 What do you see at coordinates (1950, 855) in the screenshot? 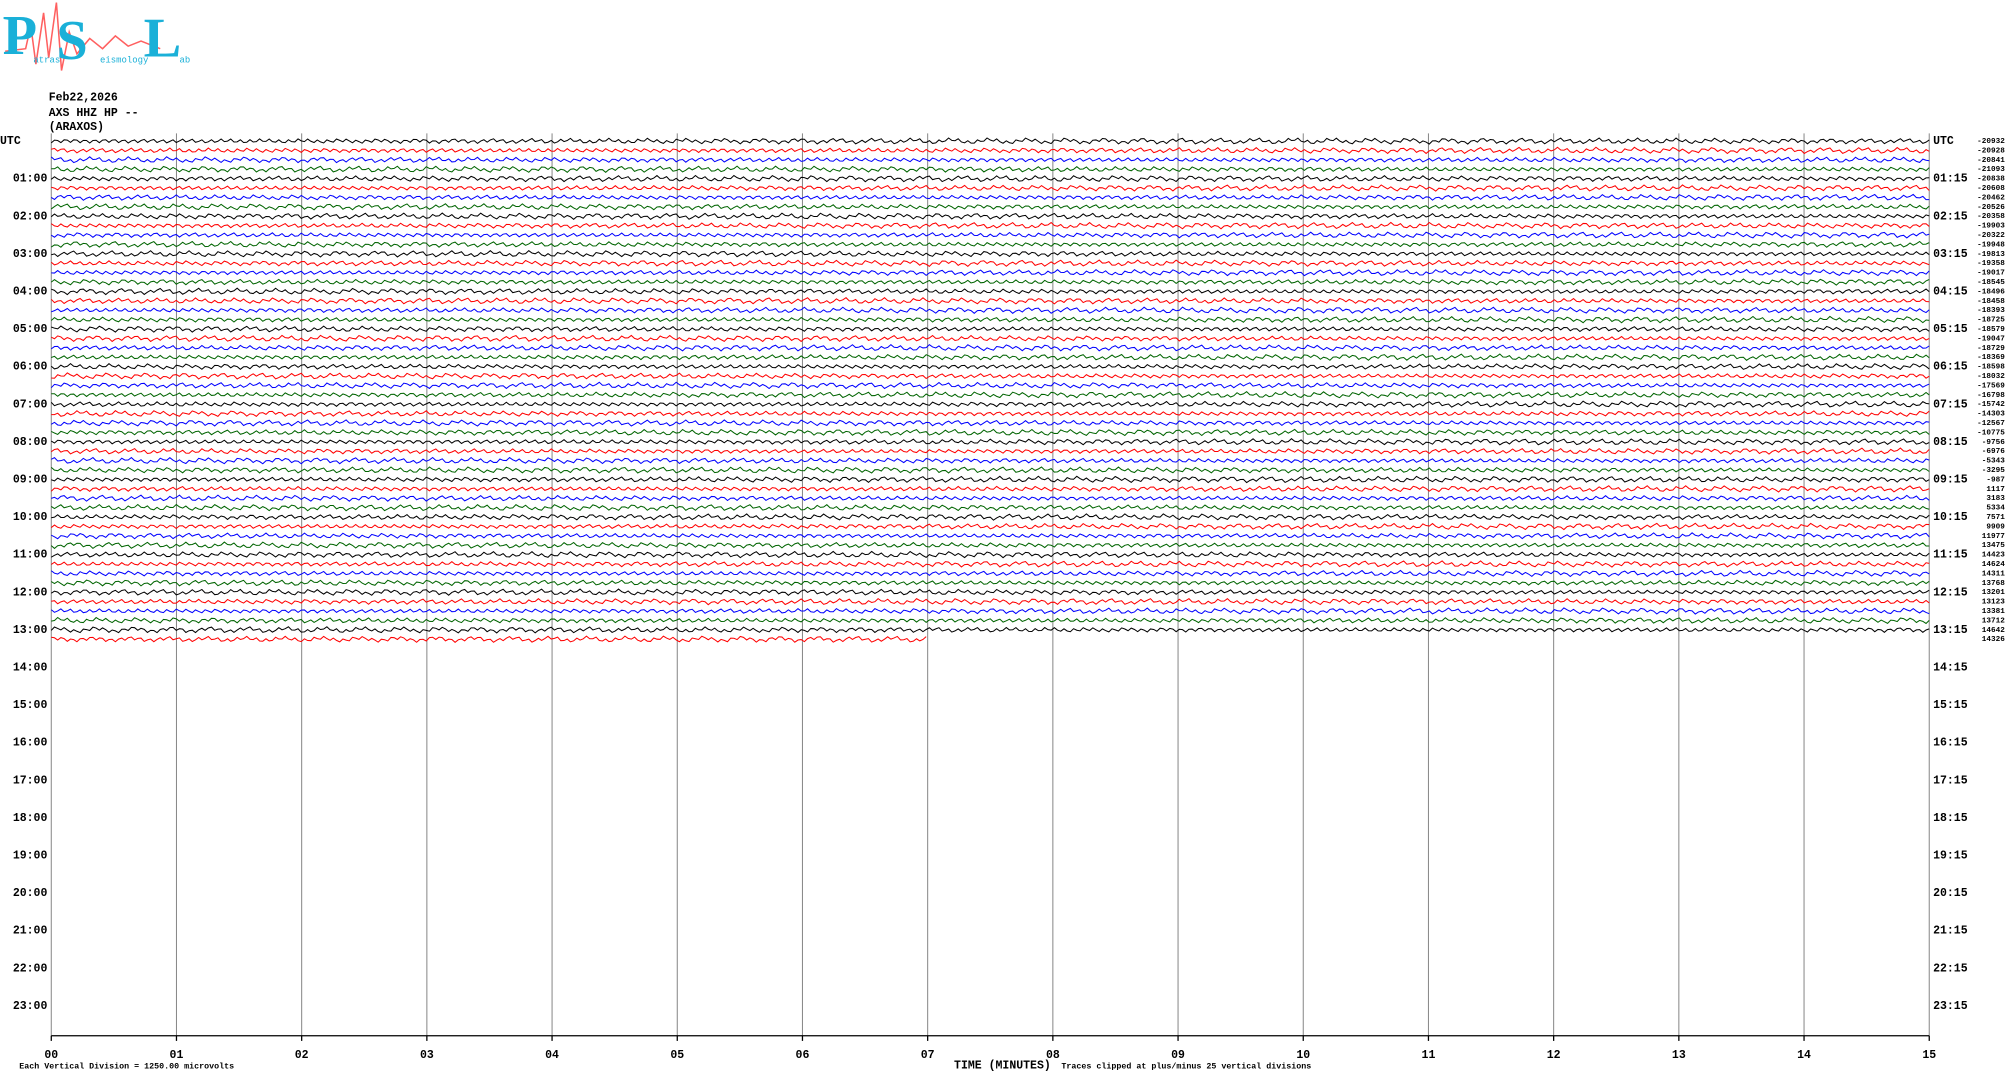
I see `hour-label: 19:15` at bounding box center [1950, 855].